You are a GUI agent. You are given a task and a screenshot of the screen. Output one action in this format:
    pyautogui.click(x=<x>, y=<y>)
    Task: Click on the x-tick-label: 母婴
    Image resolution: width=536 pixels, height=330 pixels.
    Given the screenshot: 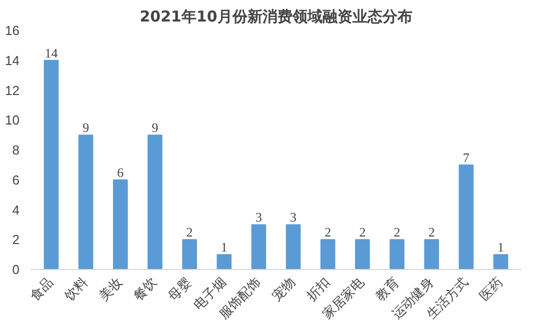 What is the action you would take?
    pyautogui.click(x=180, y=289)
    